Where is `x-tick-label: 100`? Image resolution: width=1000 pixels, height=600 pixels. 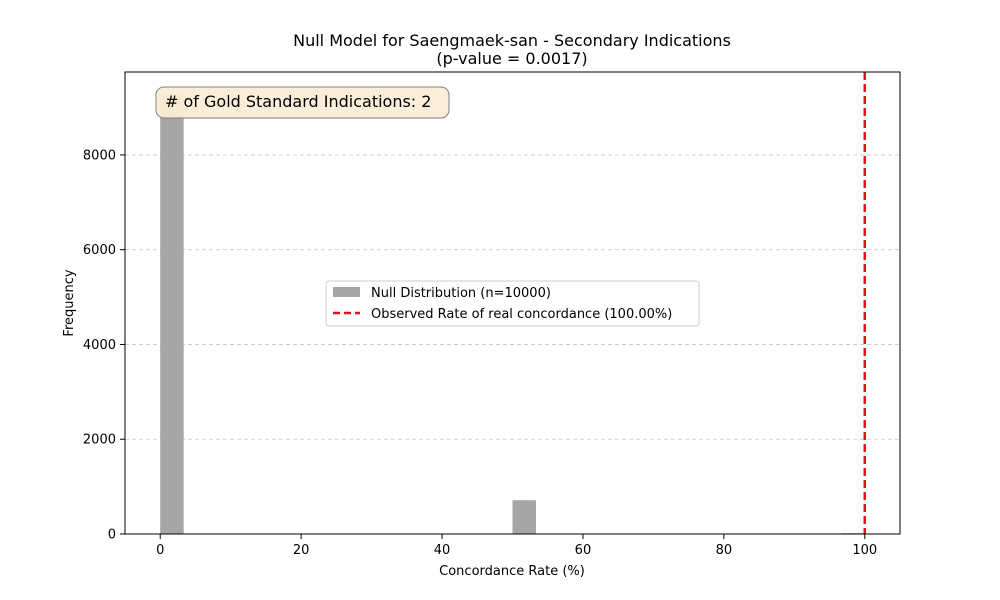
x-tick-label: 100 is located at coordinates (864, 550).